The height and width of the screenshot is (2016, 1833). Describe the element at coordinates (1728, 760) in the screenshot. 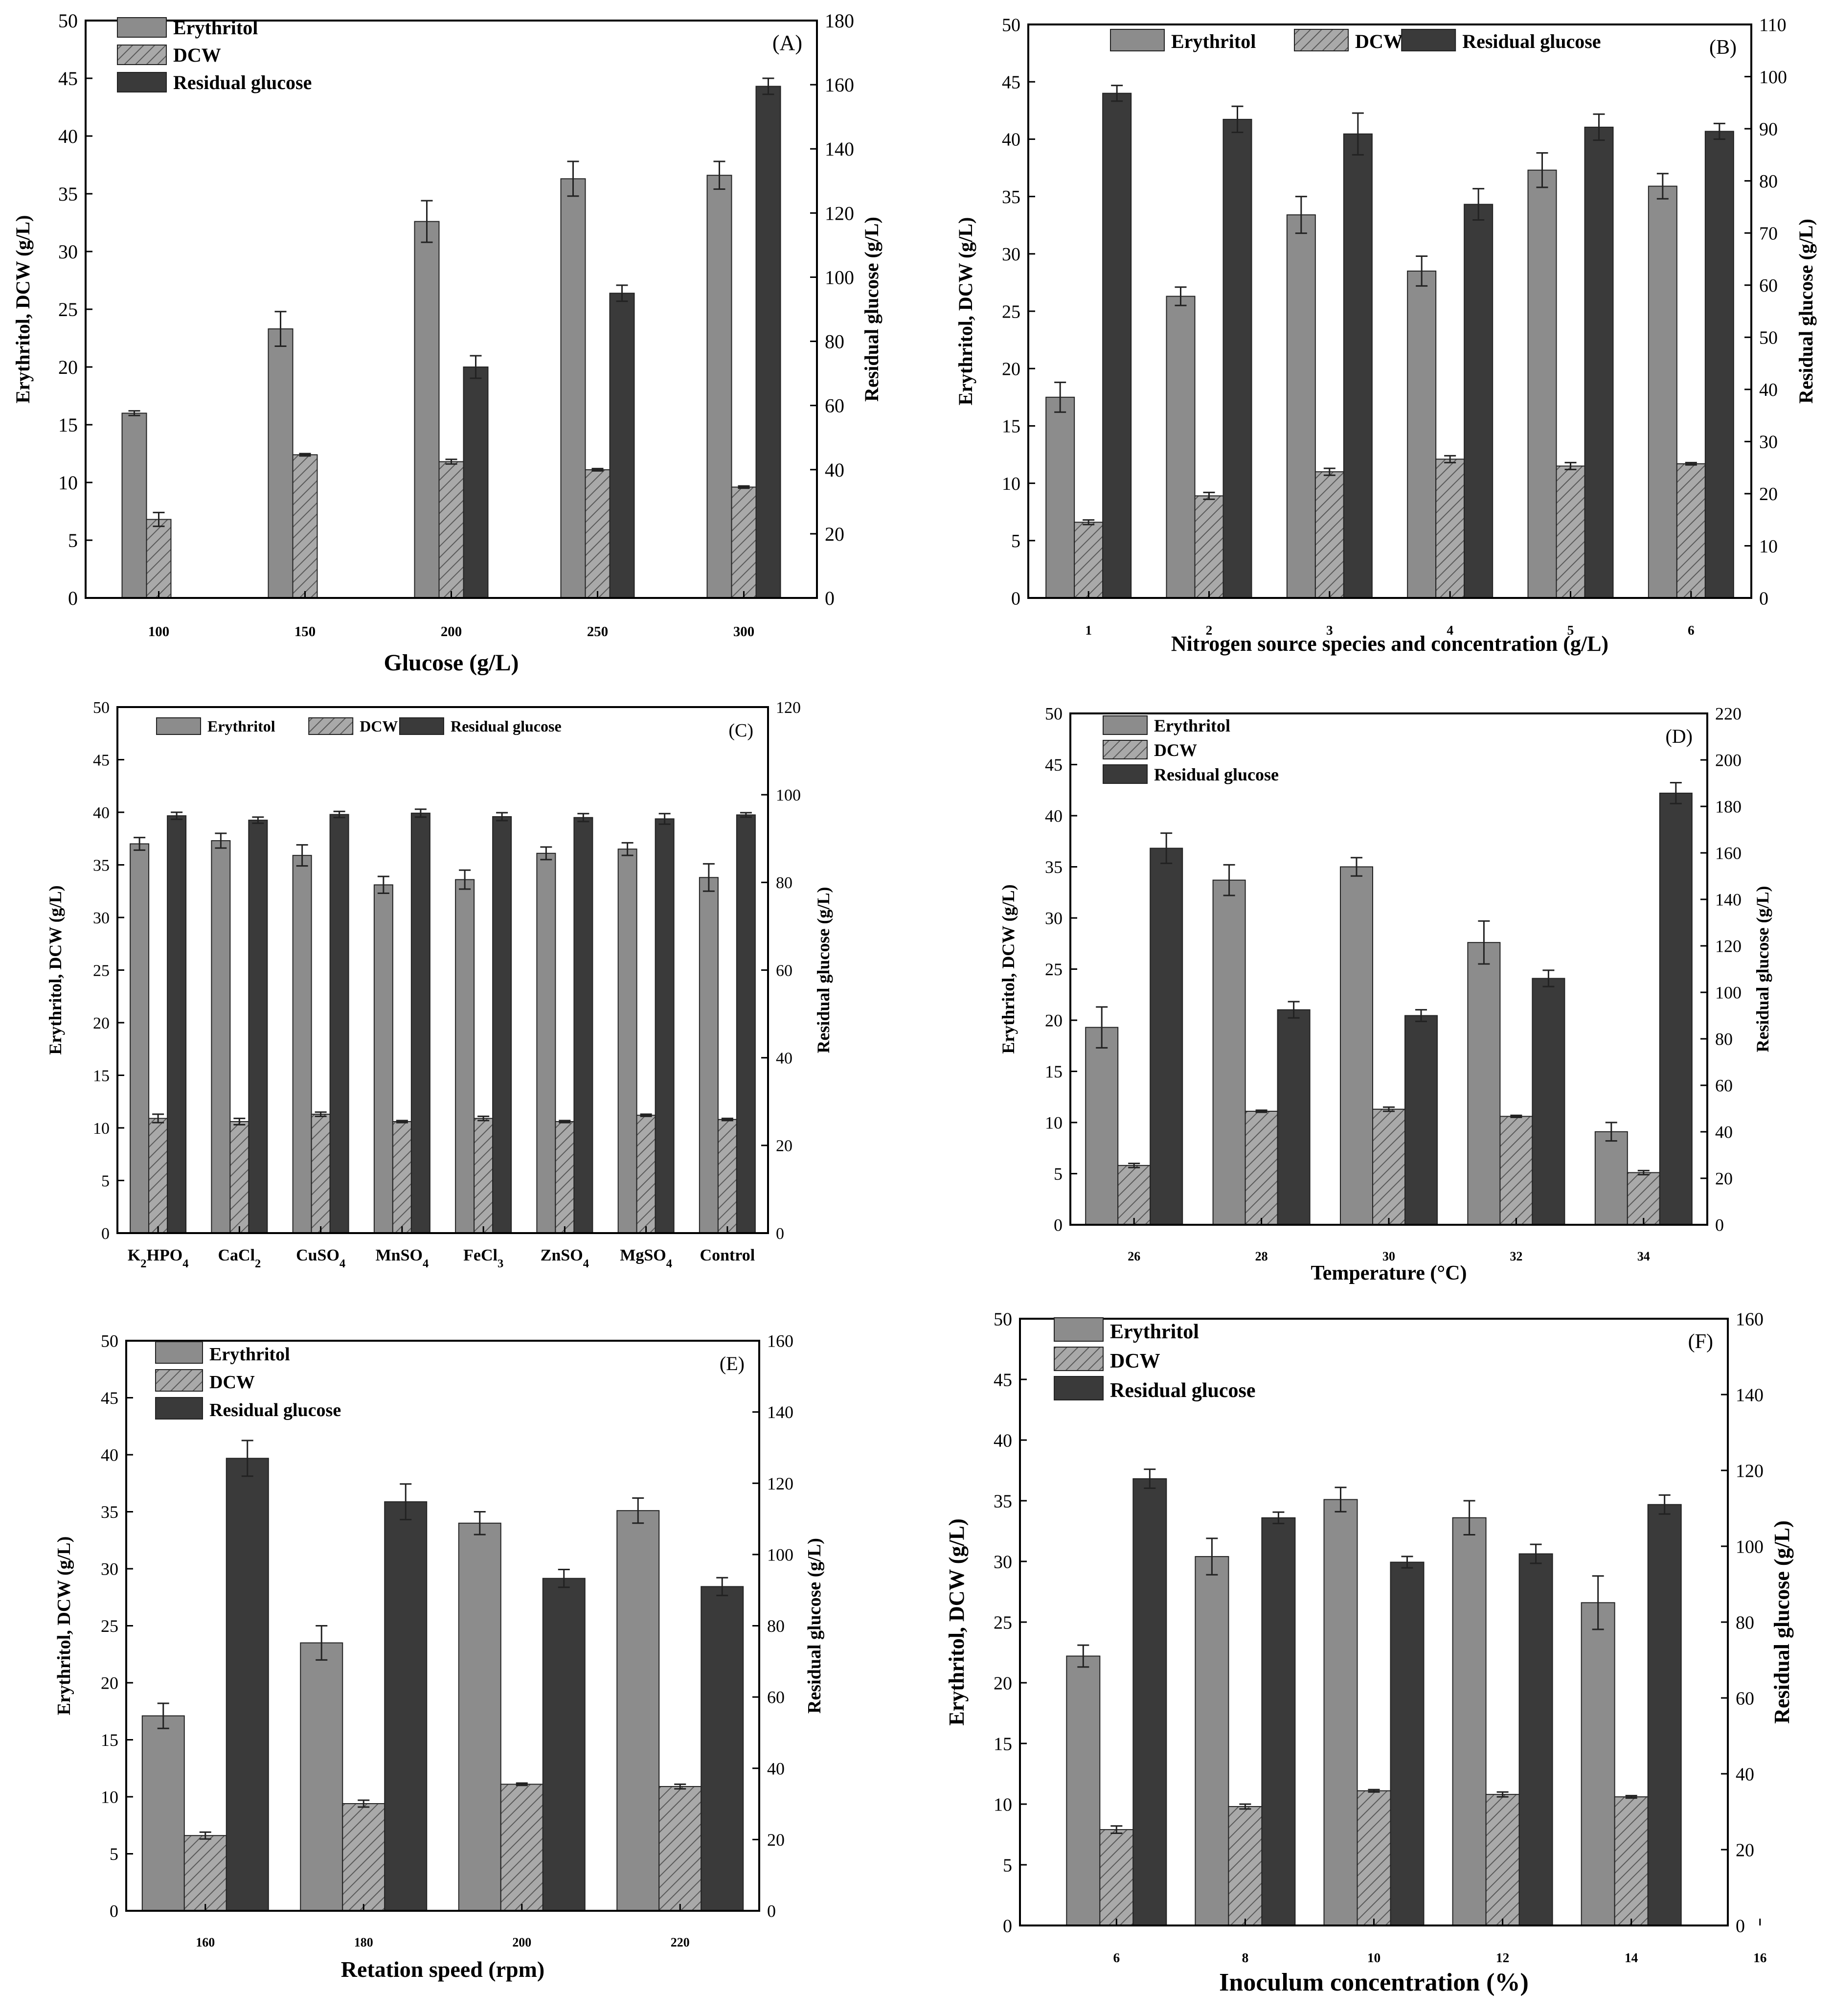

I see `right-tick-label: 200` at that location.